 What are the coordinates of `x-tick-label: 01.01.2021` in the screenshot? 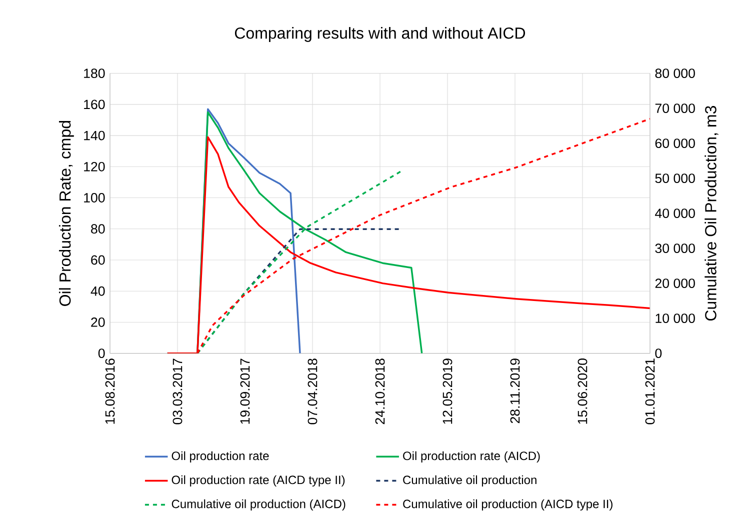 It's located at (650, 391).